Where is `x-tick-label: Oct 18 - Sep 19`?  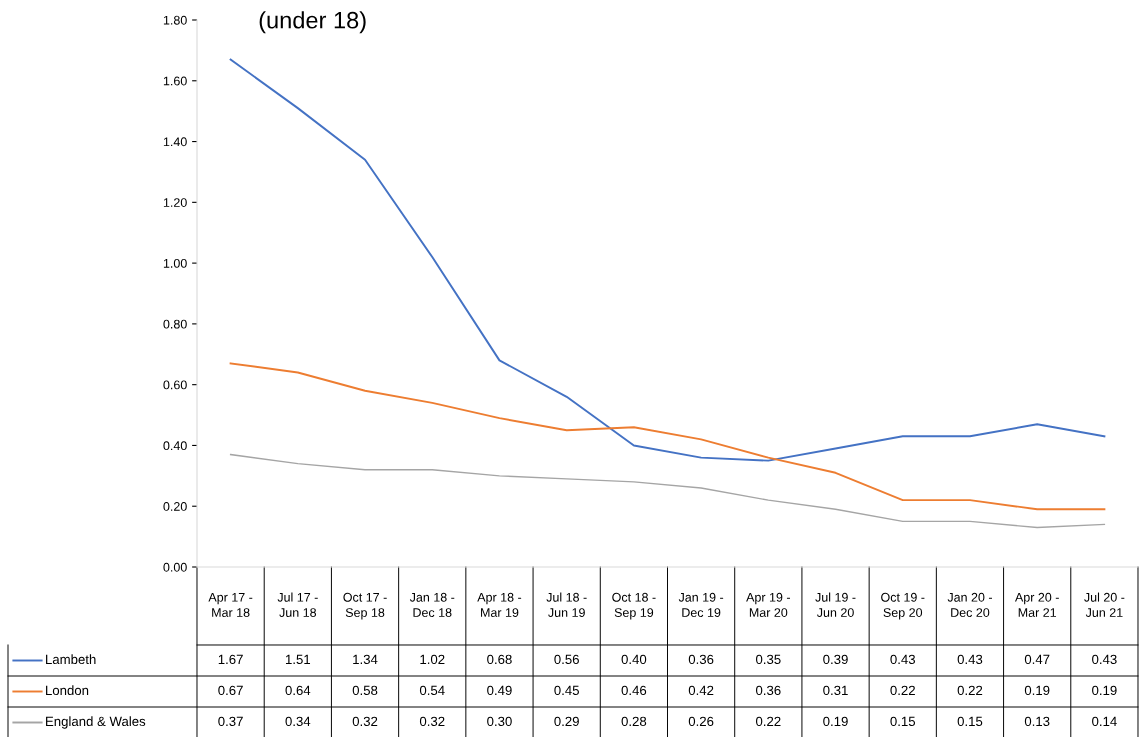 x-tick-label: Oct 18 - Sep 19 is located at coordinates (634, 606).